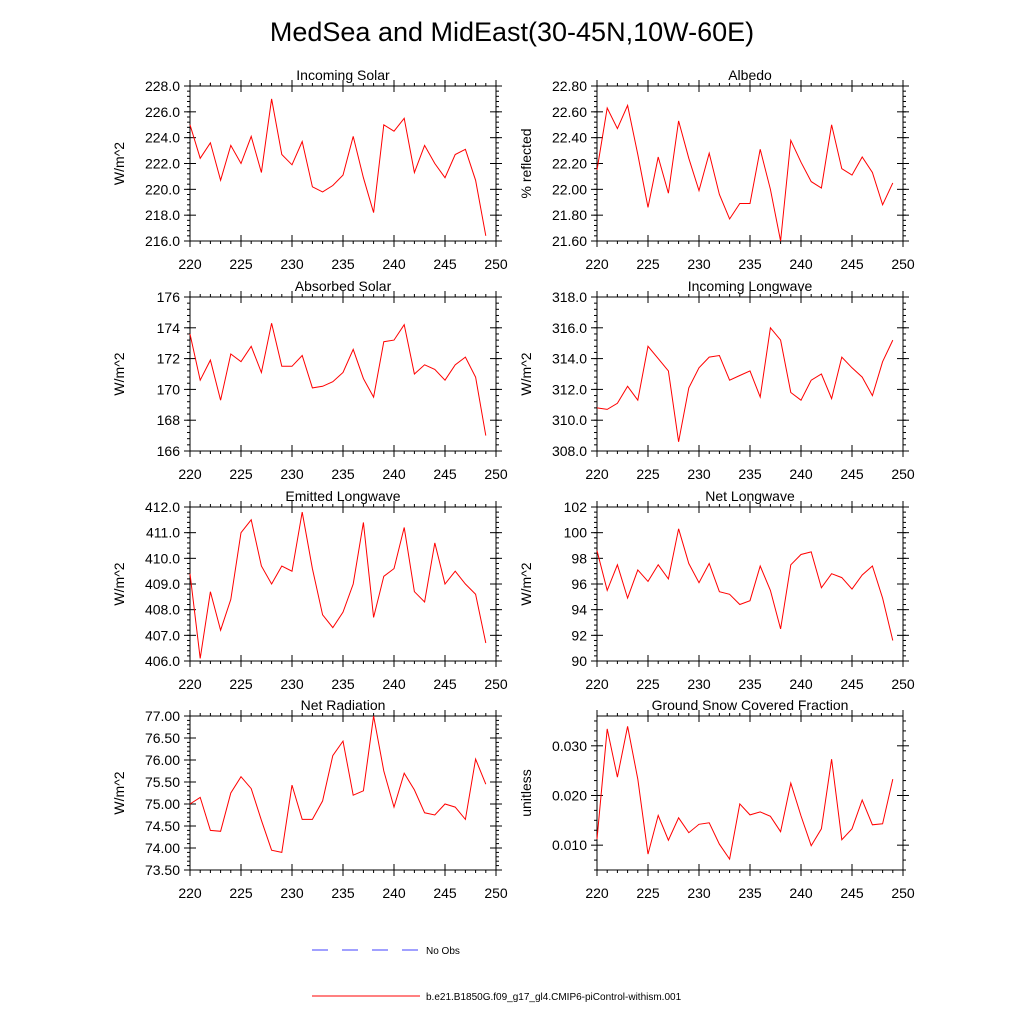 Image resolution: width=1024 pixels, height=1024 pixels. I want to click on panel-title: Emitted Longwave, so click(342, 496).